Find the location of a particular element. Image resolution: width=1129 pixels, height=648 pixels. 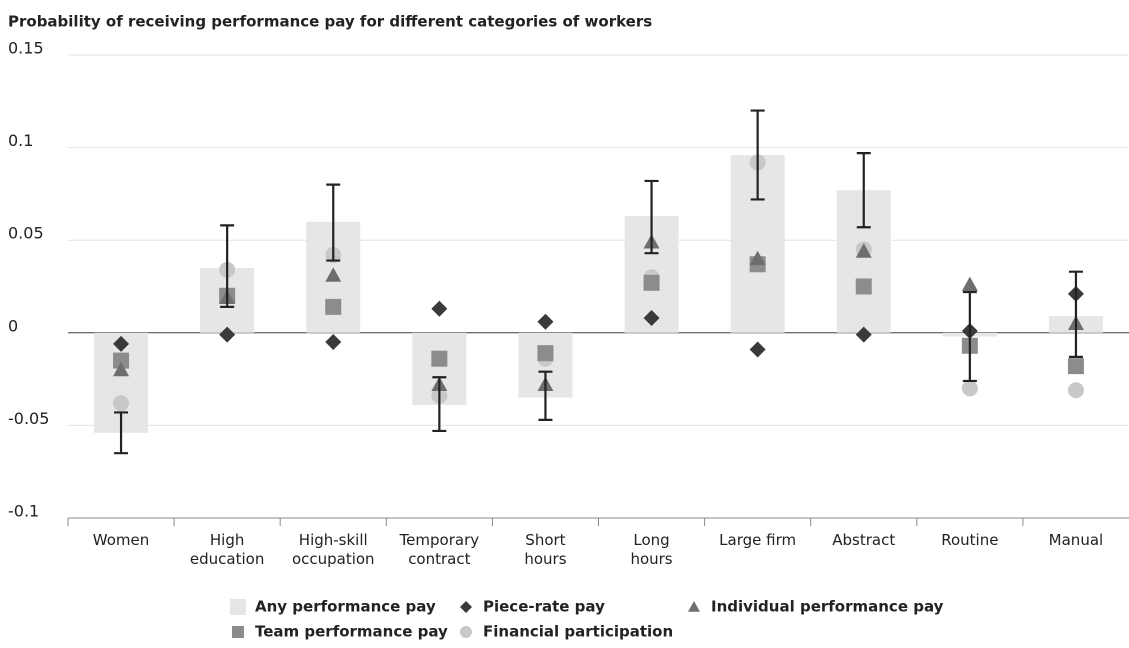

x-tick-label: Short hours is located at coordinates (545, 549).